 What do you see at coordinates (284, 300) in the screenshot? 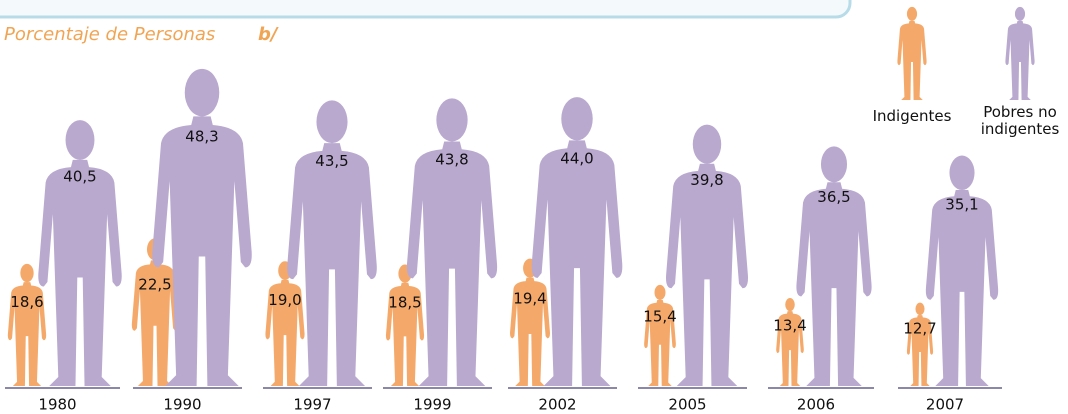
I see `value-label: 19,0` at bounding box center [284, 300].